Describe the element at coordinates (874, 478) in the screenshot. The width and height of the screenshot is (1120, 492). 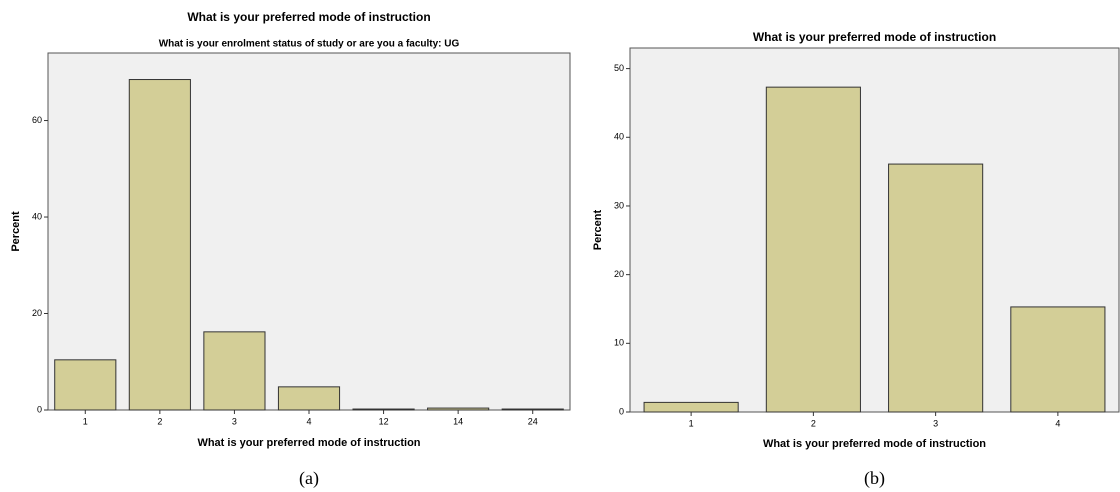
I see `caption: (b)` at that location.